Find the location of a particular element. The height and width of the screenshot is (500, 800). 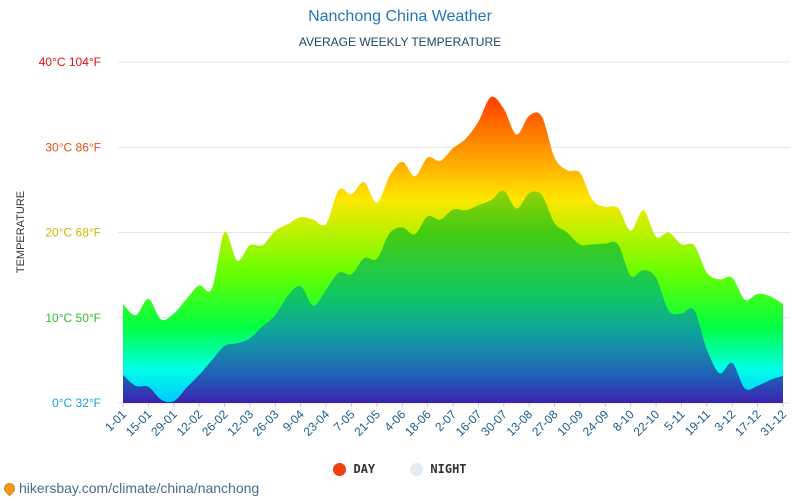

x-tick-label: 12-02 is located at coordinates (190, 423).